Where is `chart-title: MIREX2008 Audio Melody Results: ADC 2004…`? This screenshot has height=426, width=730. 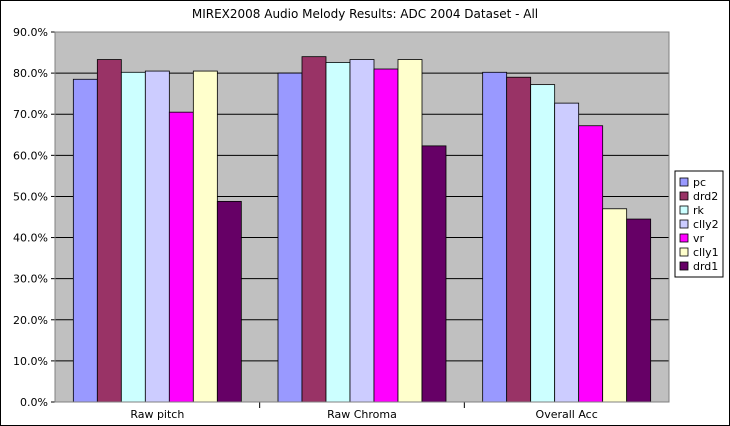
chart-title: MIREX2008 Audio Melody Results: ADC 2004… is located at coordinates (365, 14).